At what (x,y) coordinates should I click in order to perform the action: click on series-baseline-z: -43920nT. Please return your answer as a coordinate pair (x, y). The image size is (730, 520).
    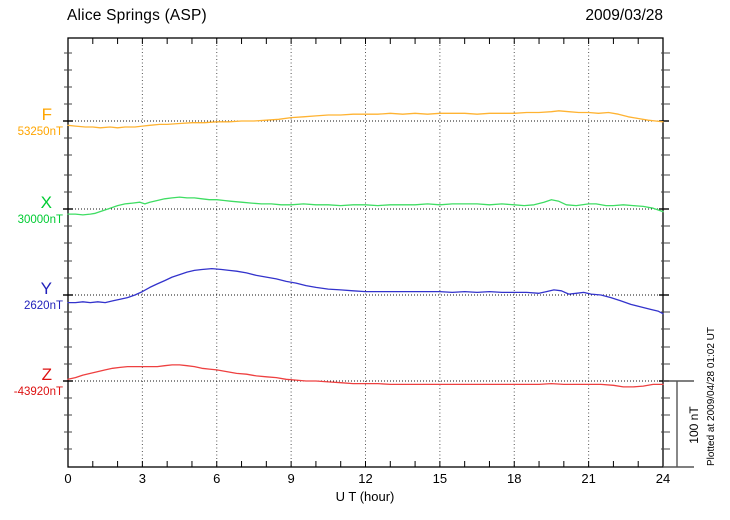
    Looking at the image, I should click on (38, 392).